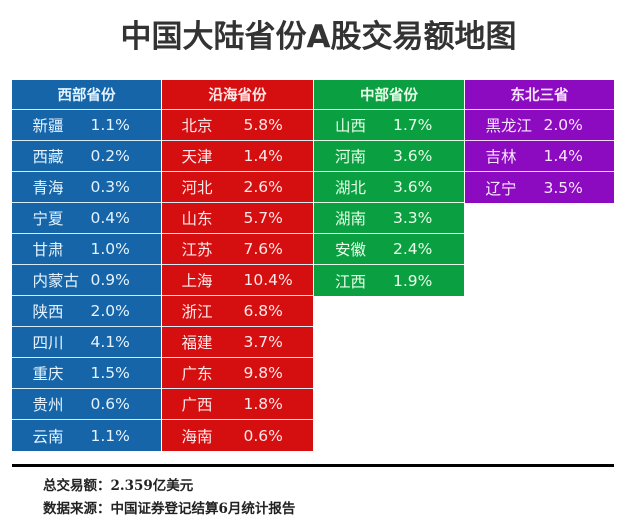 The width and height of the screenshot is (637, 522). Describe the element at coordinates (48, 405) in the screenshot. I see `province-name: 贵州` at that location.